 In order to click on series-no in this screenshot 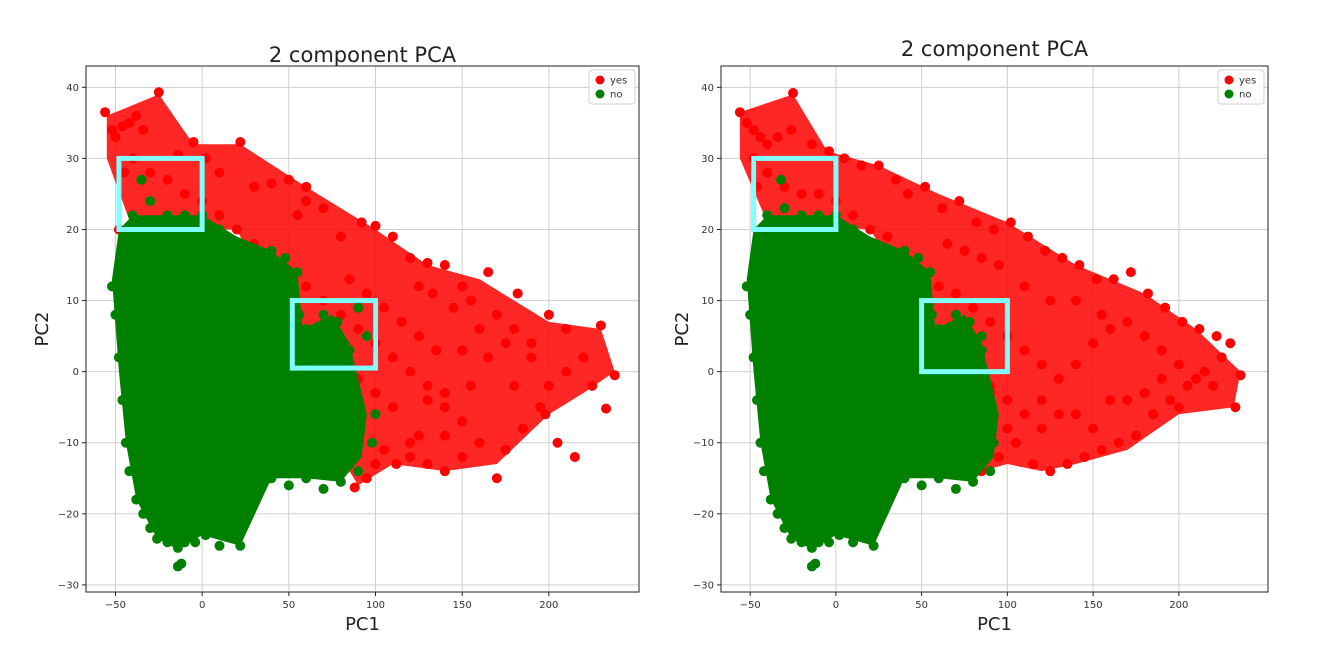, I will do `click(870, 373)`.